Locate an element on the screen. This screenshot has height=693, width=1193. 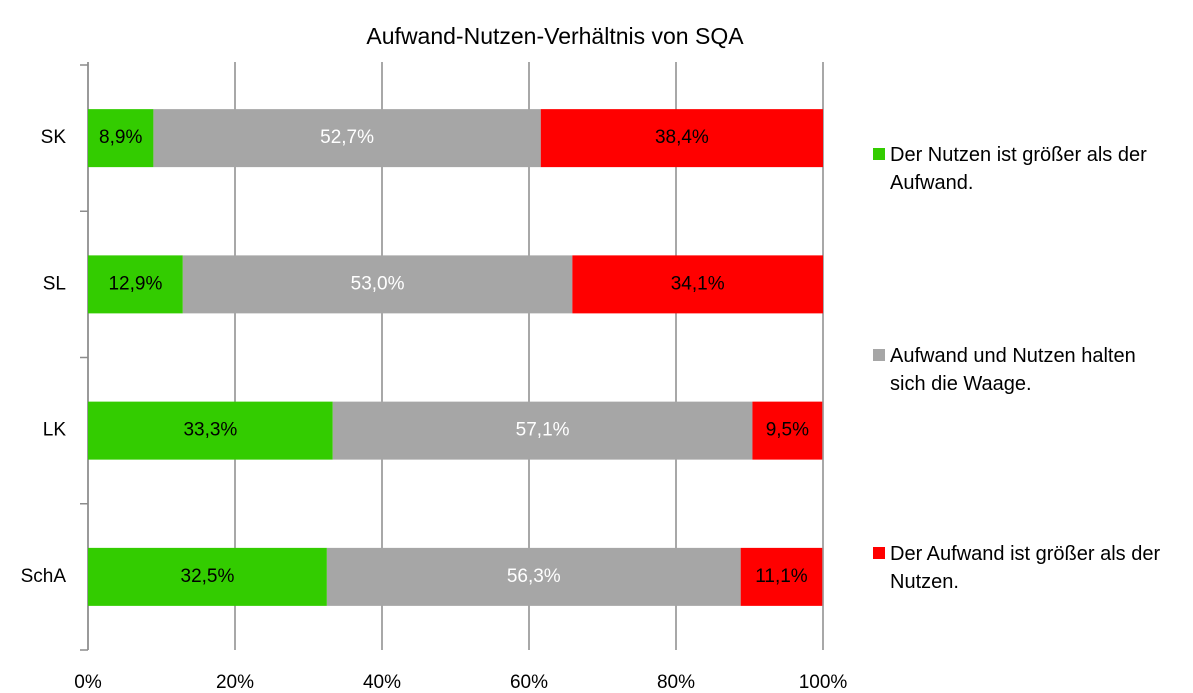
x-tick-label: 40% is located at coordinates (382, 682).